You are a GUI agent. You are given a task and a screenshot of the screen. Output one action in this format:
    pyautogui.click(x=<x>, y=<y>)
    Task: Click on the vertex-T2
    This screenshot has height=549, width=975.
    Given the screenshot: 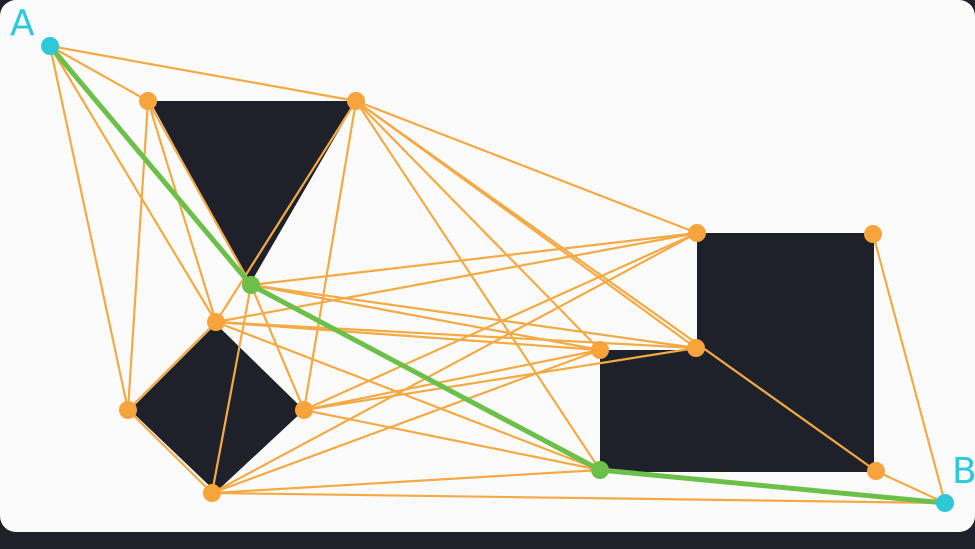 What is the action you would take?
    pyautogui.click(x=356, y=101)
    